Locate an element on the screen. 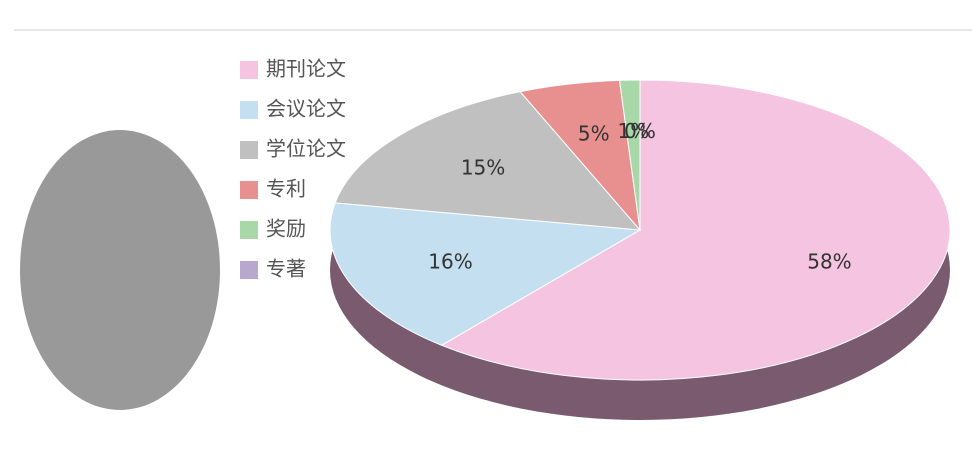 The image size is (972, 464). slice-label: 0% is located at coordinates (640, 131).